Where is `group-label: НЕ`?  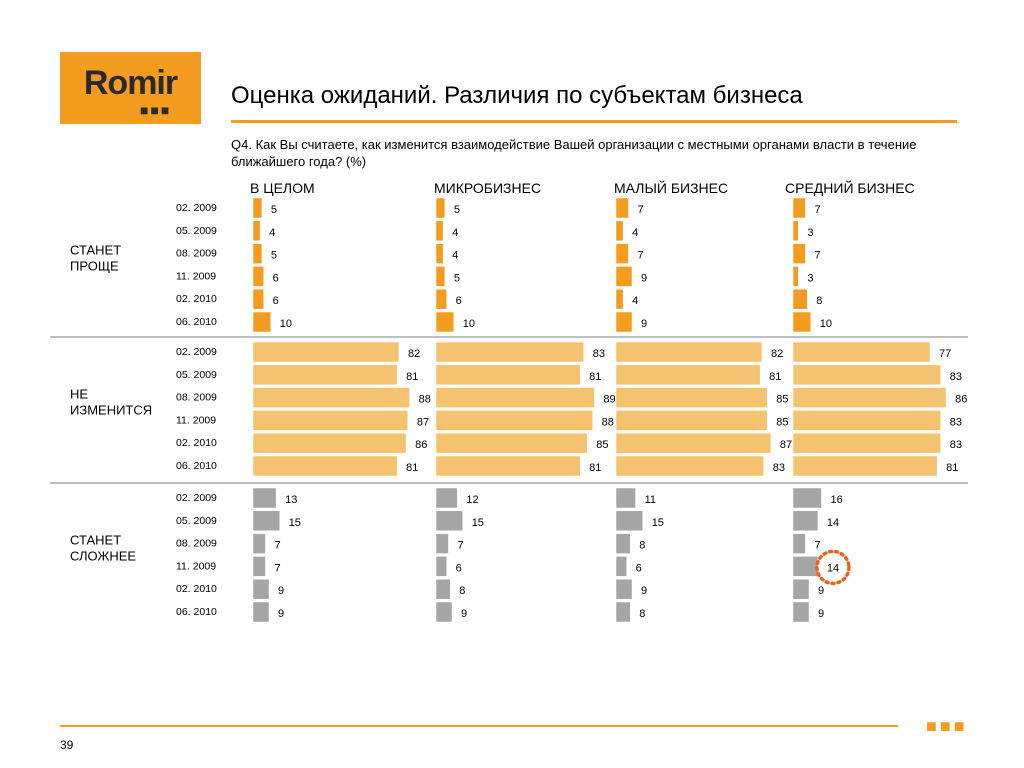 group-label: НЕ is located at coordinates (79, 393).